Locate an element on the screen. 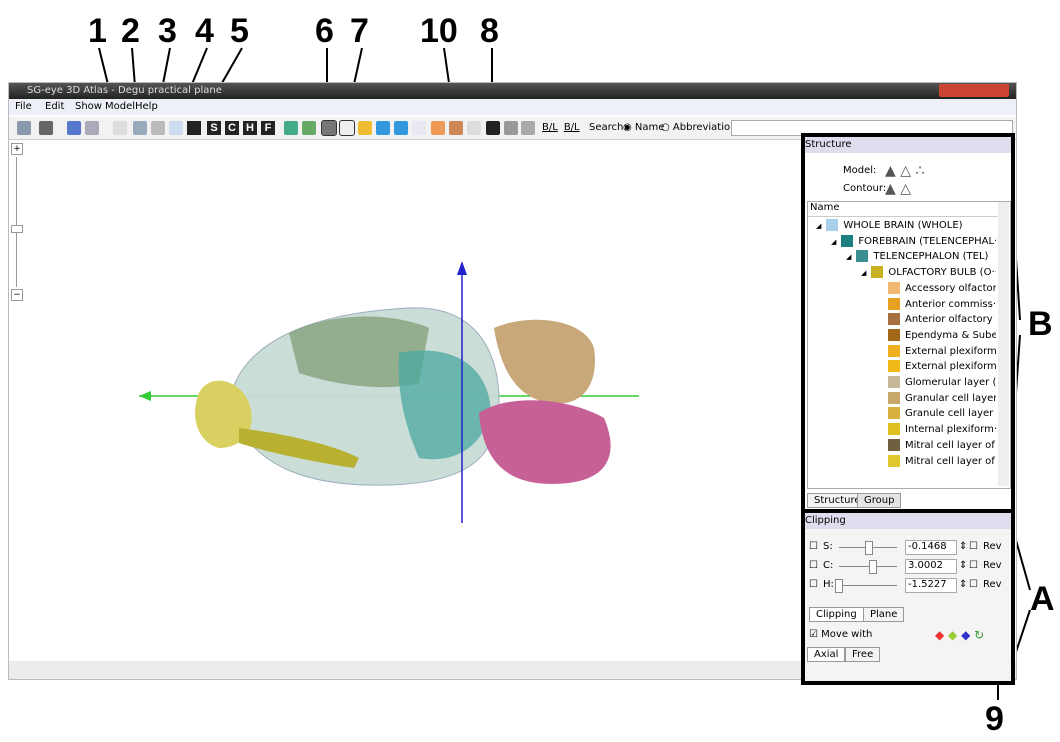  rotate-button is located at coordinates (140, 128).